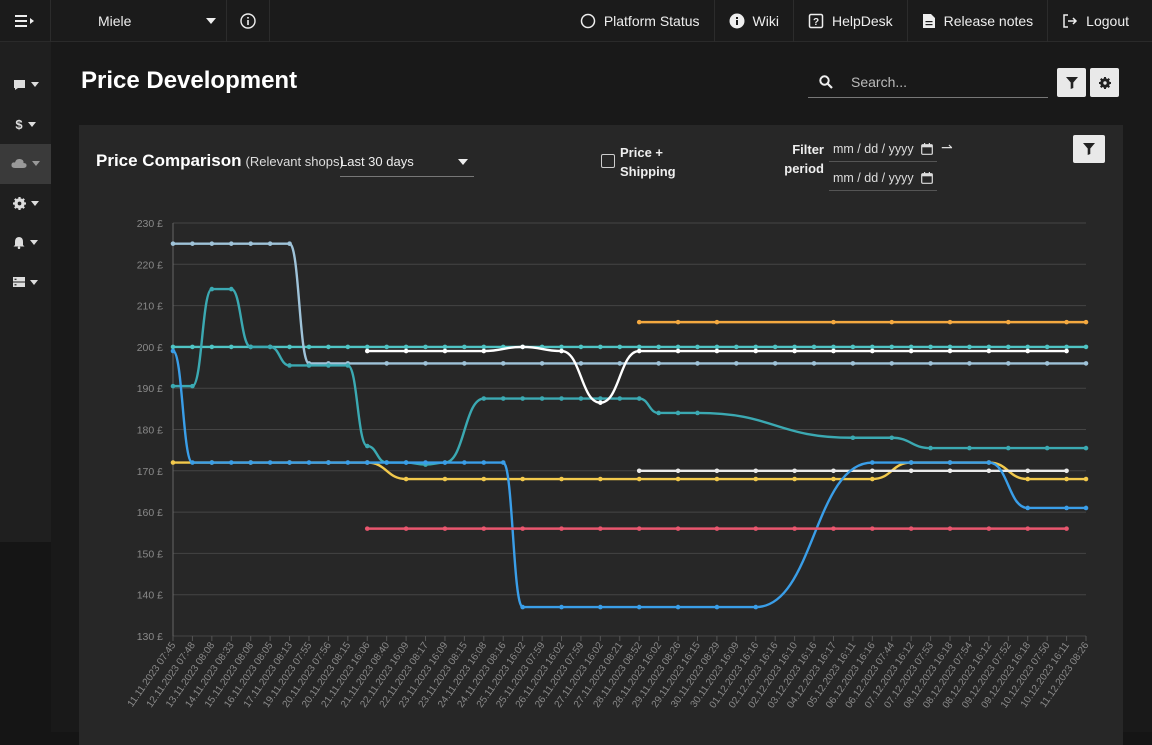  What do you see at coordinates (25, 164) in the screenshot?
I see `sidebar-item-cloud` at bounding box center [25, 164].